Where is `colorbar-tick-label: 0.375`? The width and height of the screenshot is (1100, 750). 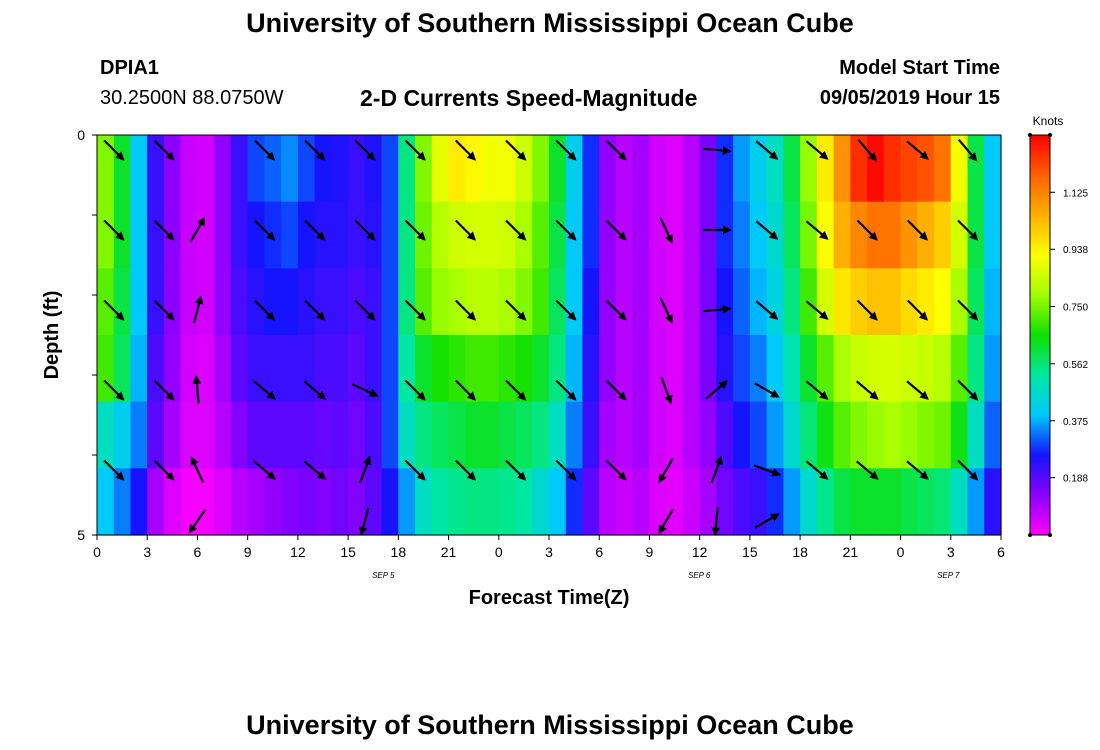
colorbar-tick-label: 0.375 is located at coordinates (1075, 422).